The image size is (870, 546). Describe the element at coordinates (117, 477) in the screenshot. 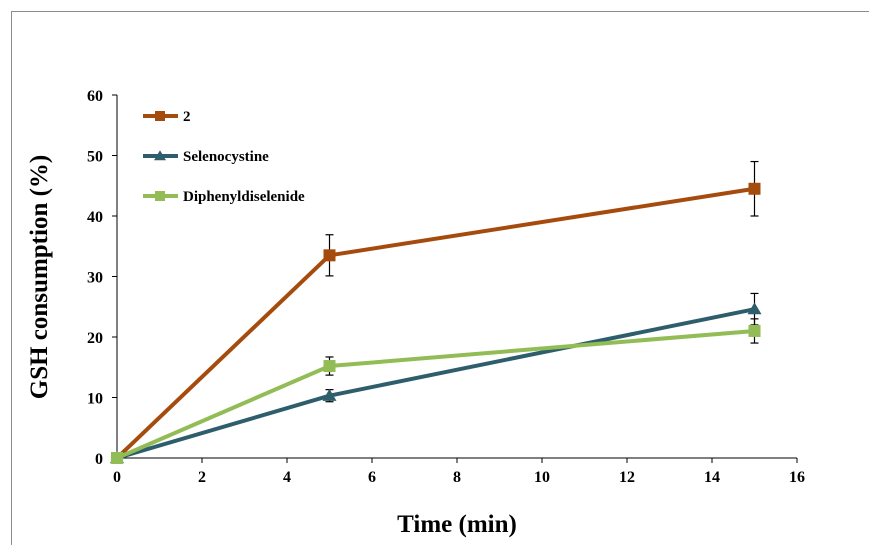

I see `x-tick-label: 0` at that location.